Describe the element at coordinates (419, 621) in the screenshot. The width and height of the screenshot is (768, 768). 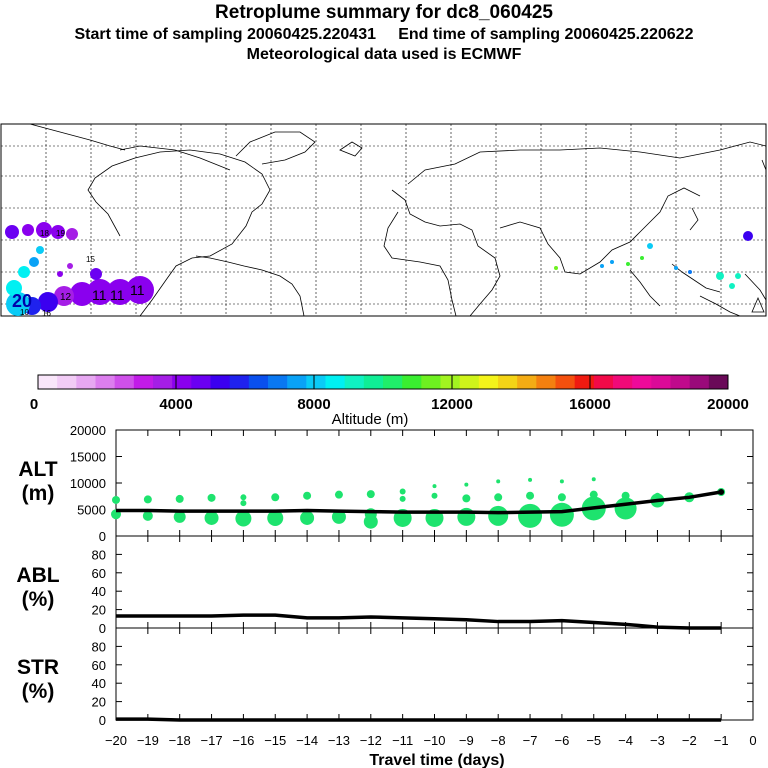
I see `abl-series-line` at that location.